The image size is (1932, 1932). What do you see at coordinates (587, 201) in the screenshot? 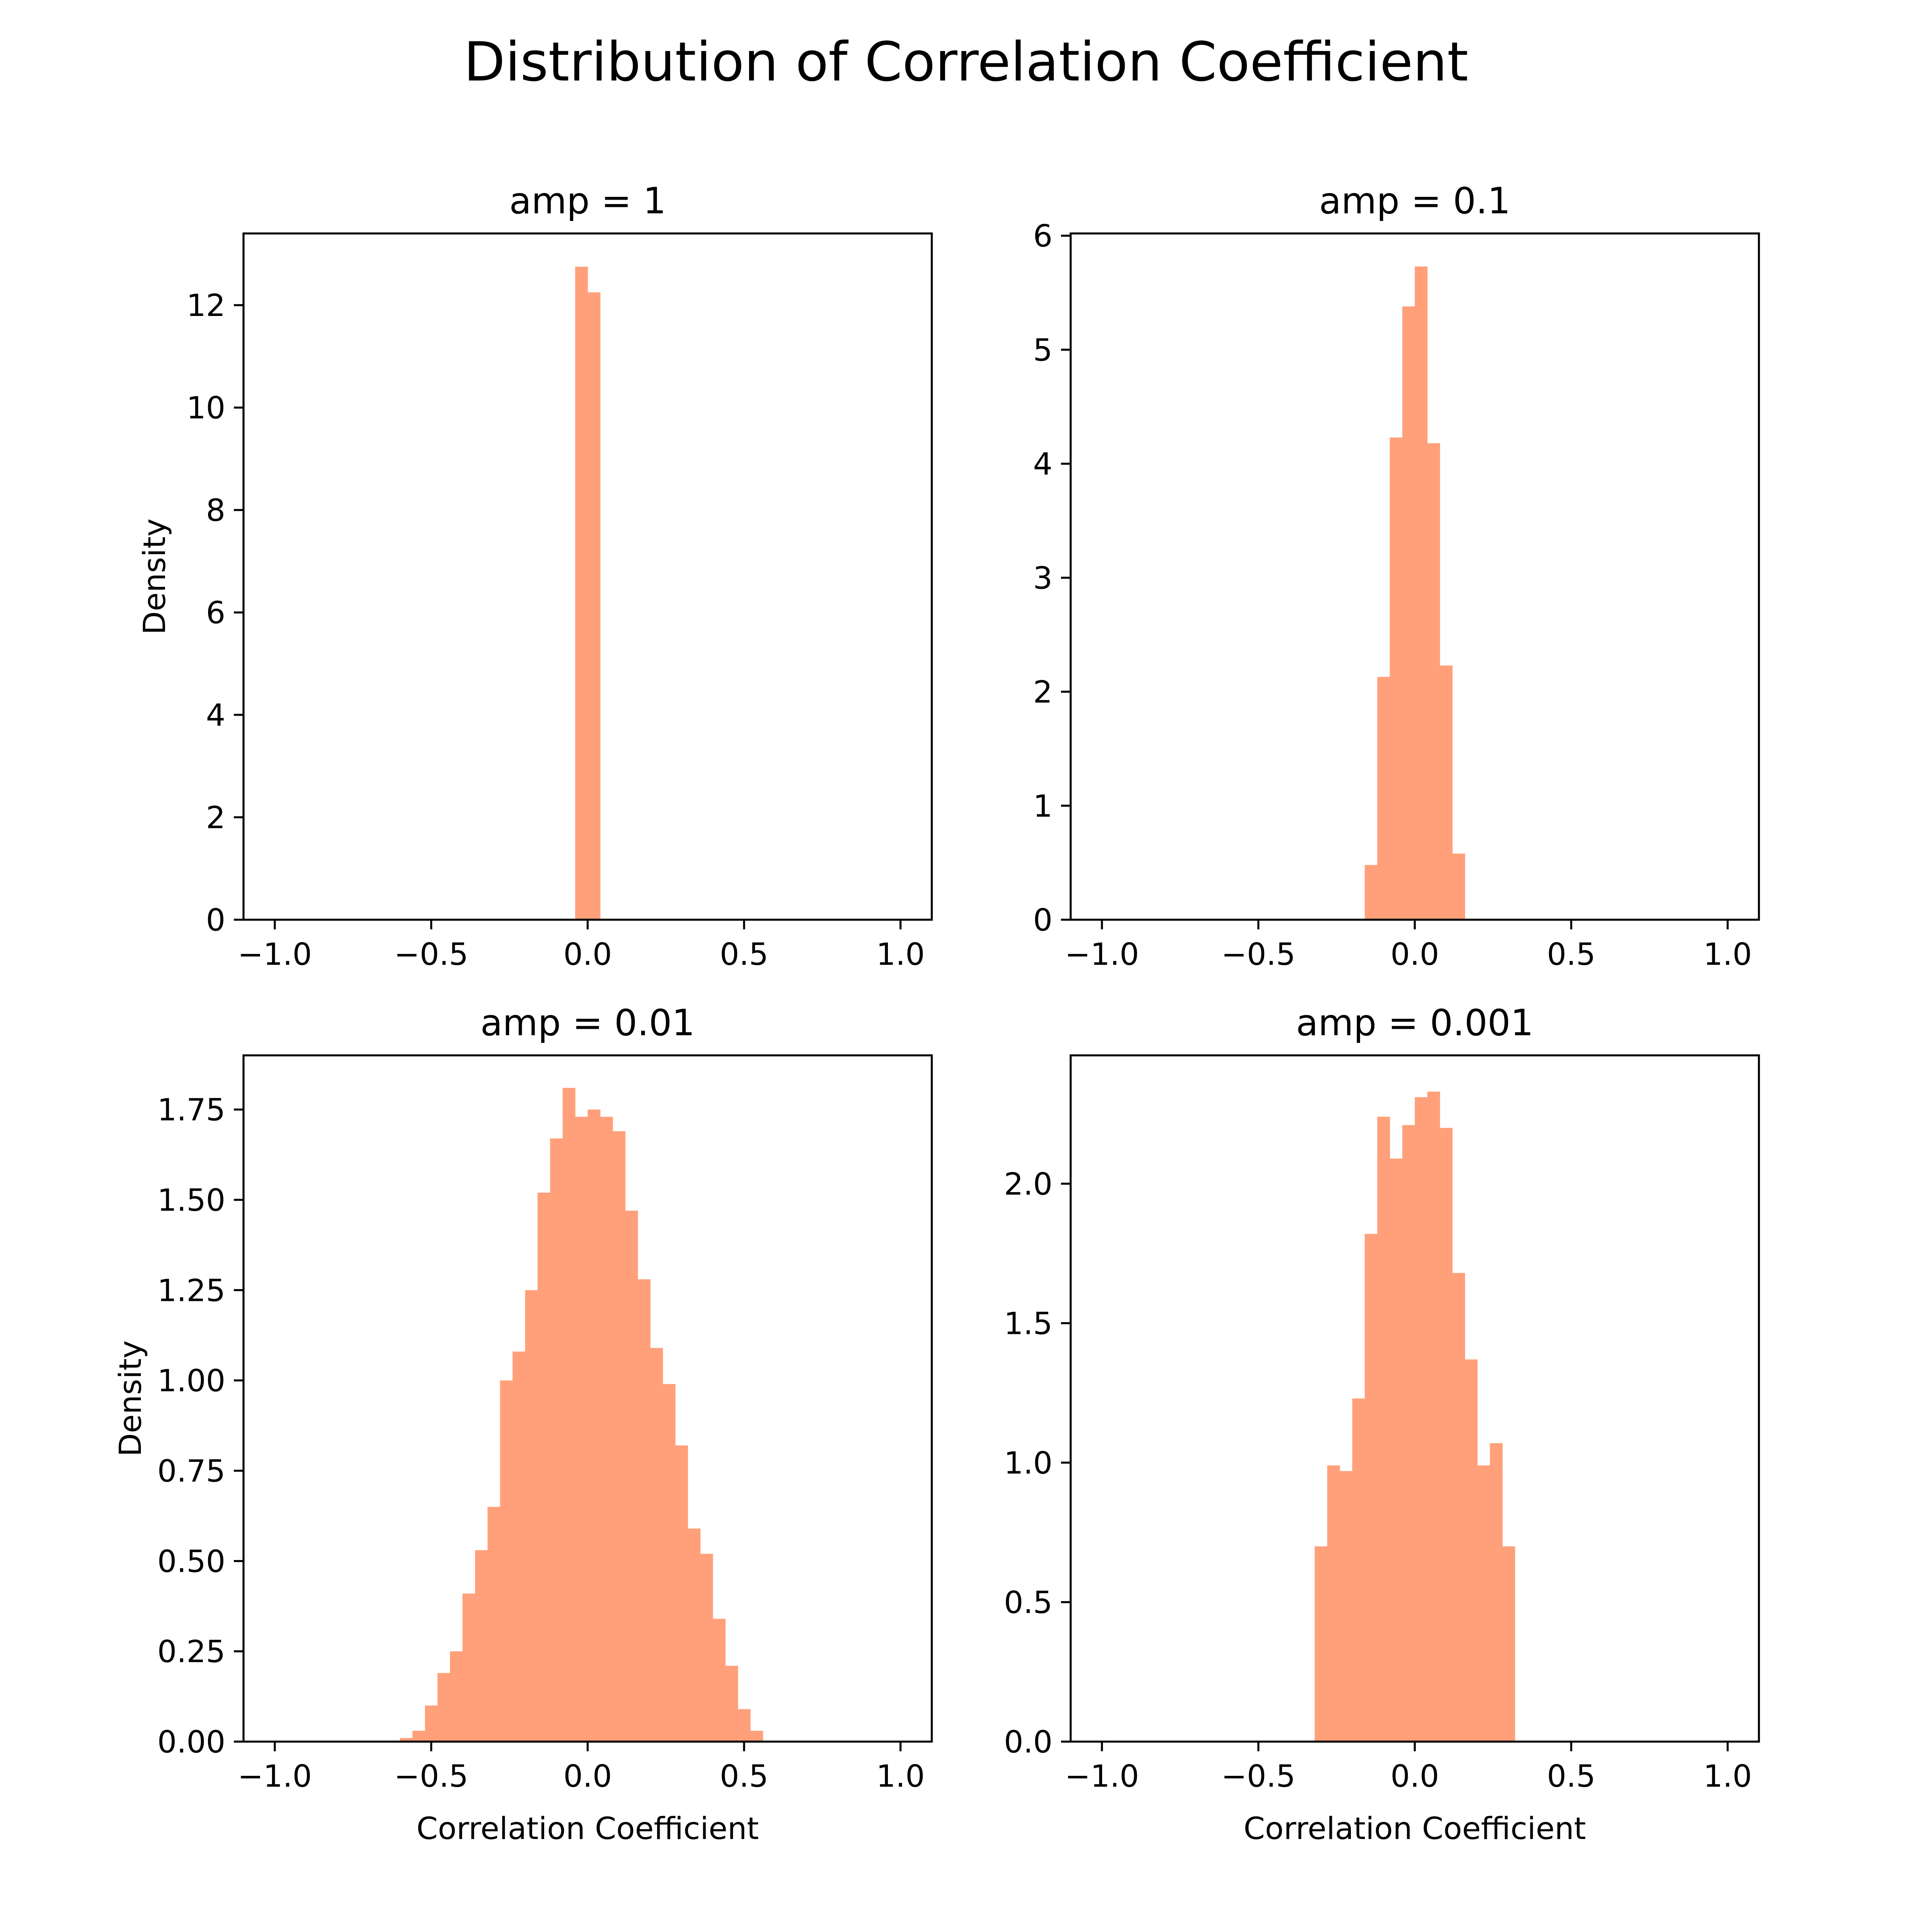
I see `subplot-title: amp = 1` at bounding box center [587, 201].